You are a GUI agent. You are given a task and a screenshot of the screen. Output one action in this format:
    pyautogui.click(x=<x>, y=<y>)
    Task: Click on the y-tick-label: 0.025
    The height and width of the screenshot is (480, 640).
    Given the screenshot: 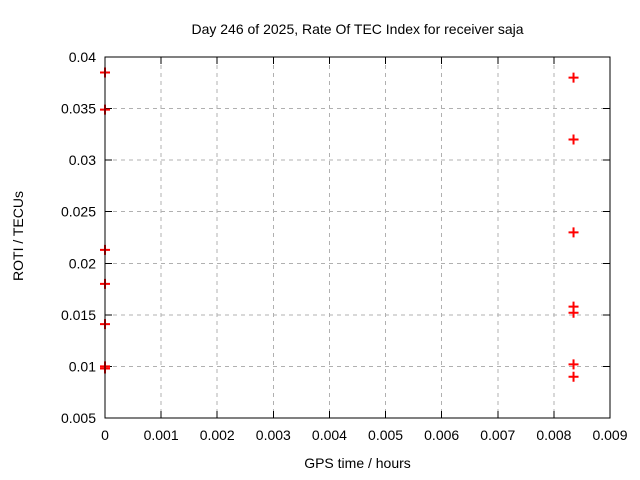 What is the action you would take?
    pyautogui.click(x=78, y=212)
    